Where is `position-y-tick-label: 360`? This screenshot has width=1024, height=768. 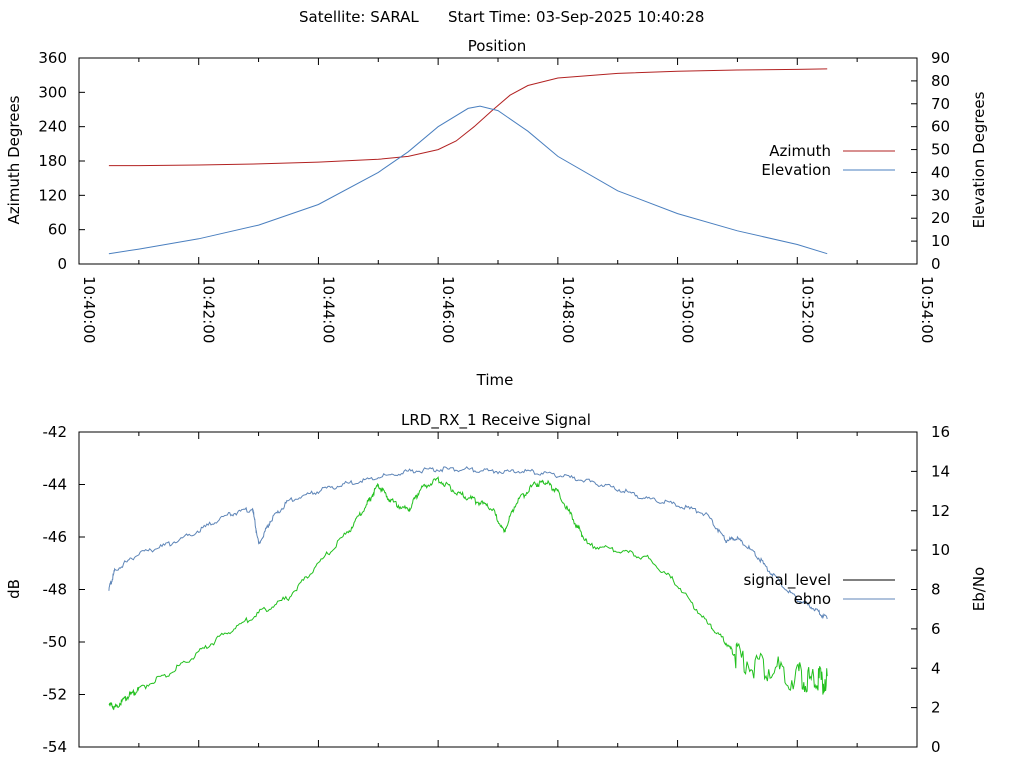 position-y-tick-label: 360 is located at coordinates (52, 58).